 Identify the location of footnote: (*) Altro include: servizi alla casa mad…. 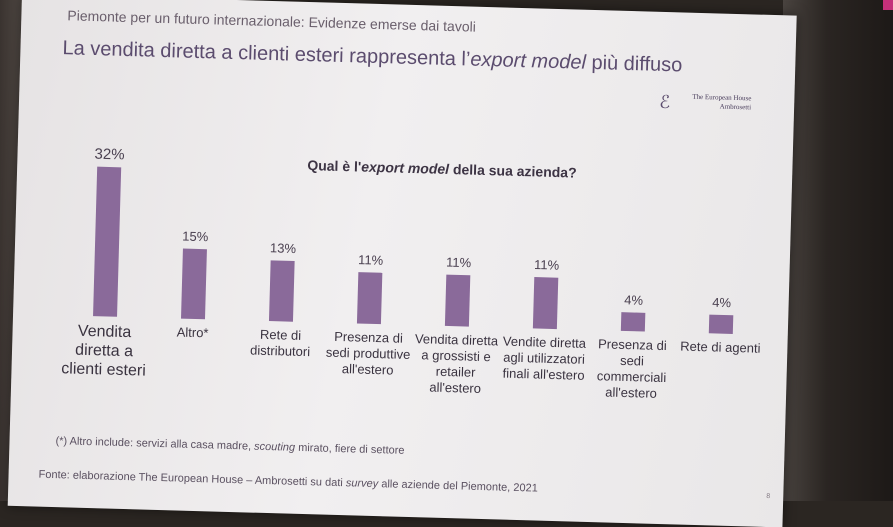
(229, 446).